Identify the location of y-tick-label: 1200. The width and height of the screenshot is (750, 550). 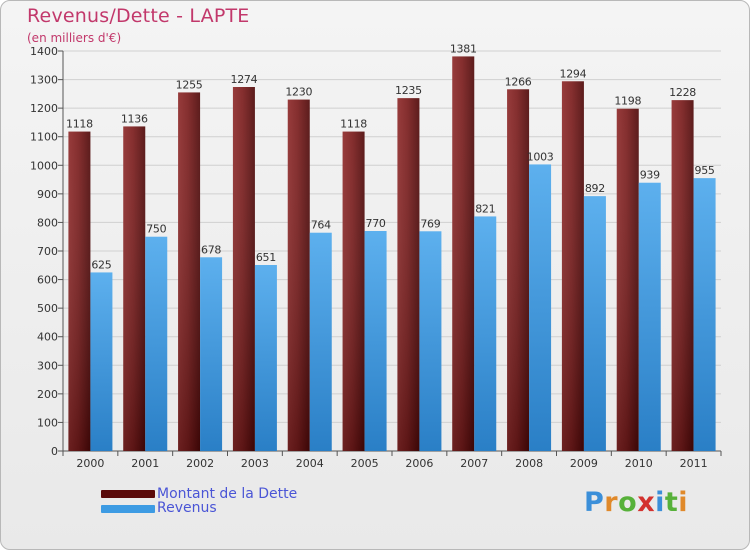
(44, 108).